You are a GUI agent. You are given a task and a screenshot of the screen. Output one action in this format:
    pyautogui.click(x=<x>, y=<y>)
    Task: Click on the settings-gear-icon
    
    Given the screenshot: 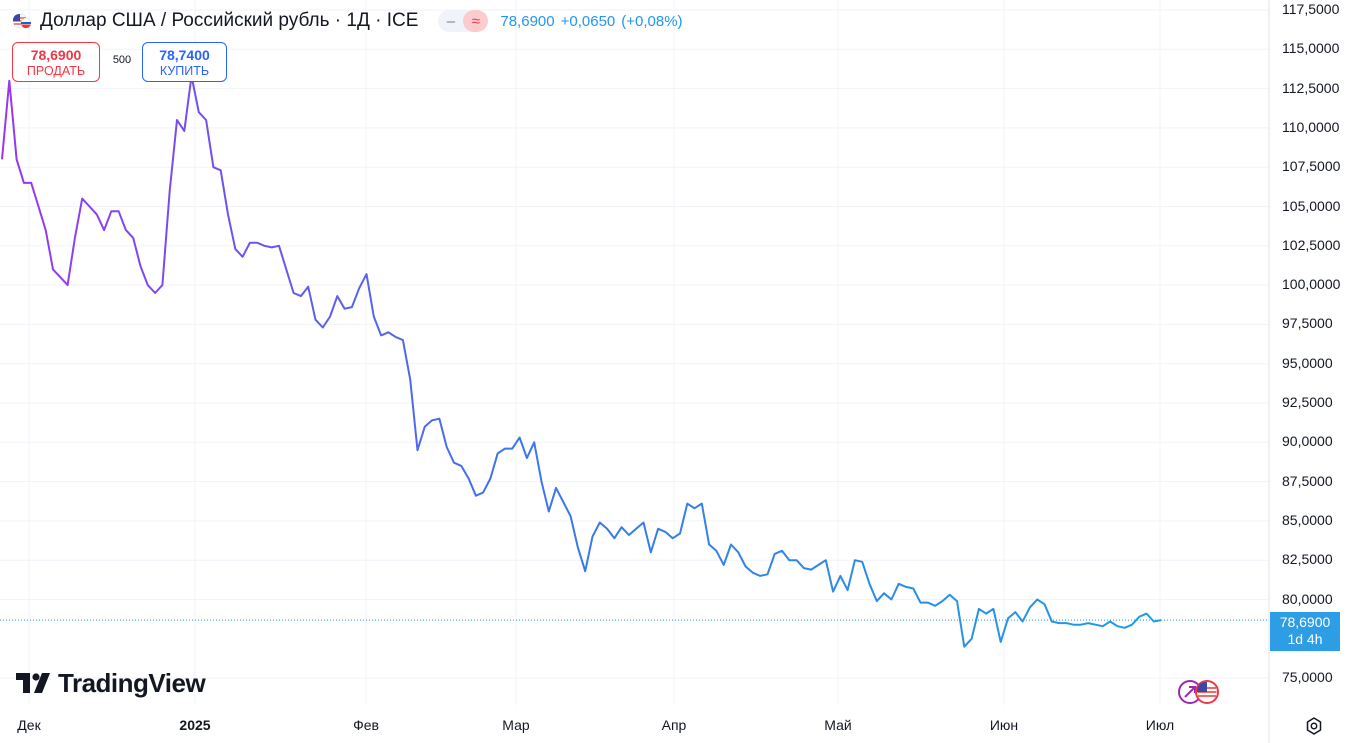 What is the action you would take?
    pyautogui.click(x=1314, y=726)
    